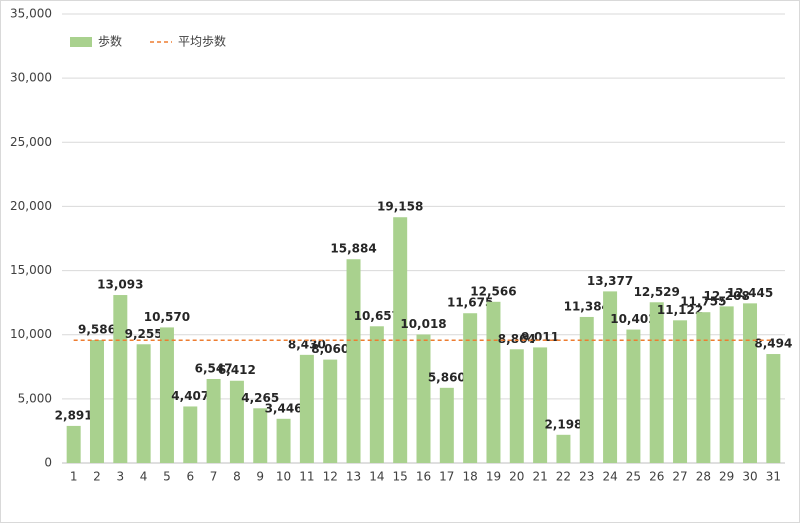 The image size is (800, 523). I want to click on value-label: 2,198, so click(563, 424).